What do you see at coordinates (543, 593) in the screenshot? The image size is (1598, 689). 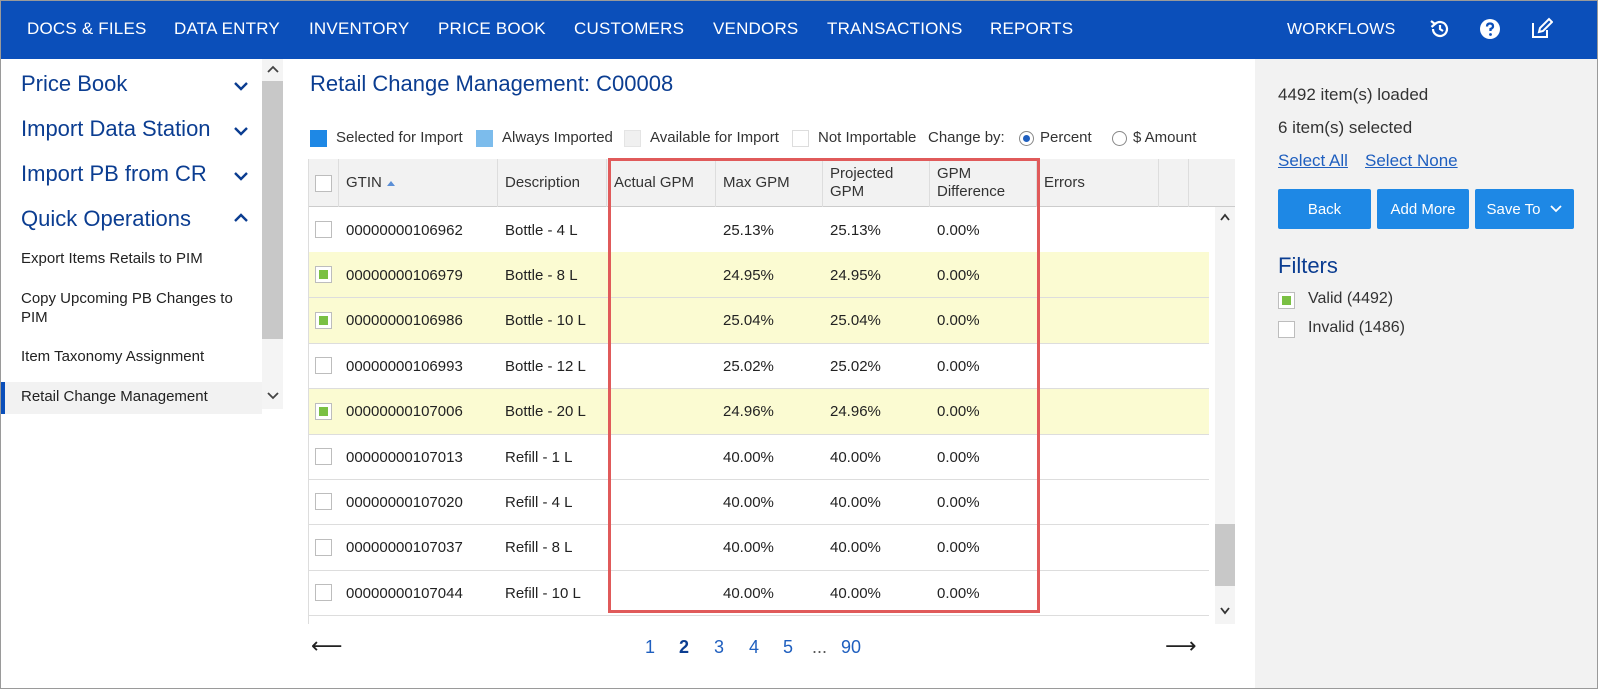 I see `cell-description: Refill - 10 L` at bounding box center [543, 593].